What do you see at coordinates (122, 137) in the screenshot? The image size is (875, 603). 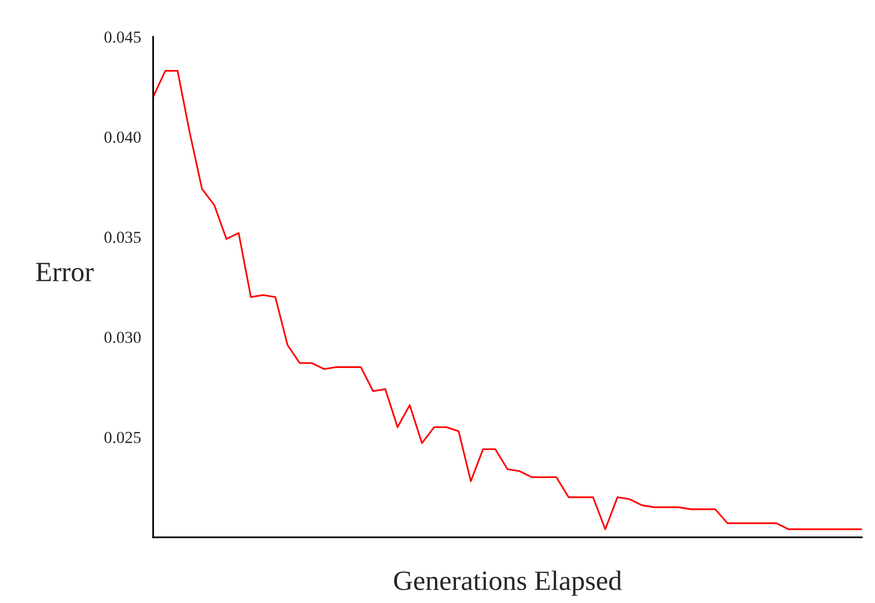 I see `y-tick-label: 0.040` at bounding box center [122, 137].